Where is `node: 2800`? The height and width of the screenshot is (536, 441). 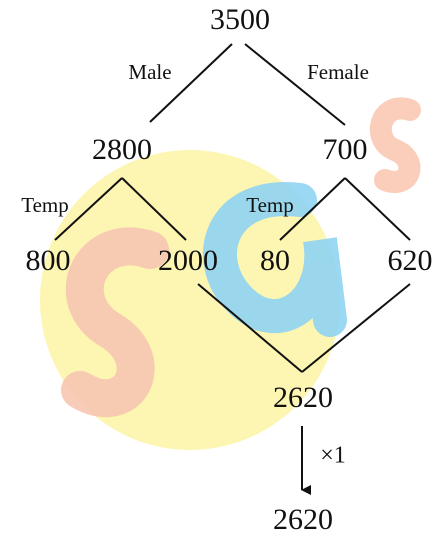 node: 2800 is located at coordinates (122, 149).